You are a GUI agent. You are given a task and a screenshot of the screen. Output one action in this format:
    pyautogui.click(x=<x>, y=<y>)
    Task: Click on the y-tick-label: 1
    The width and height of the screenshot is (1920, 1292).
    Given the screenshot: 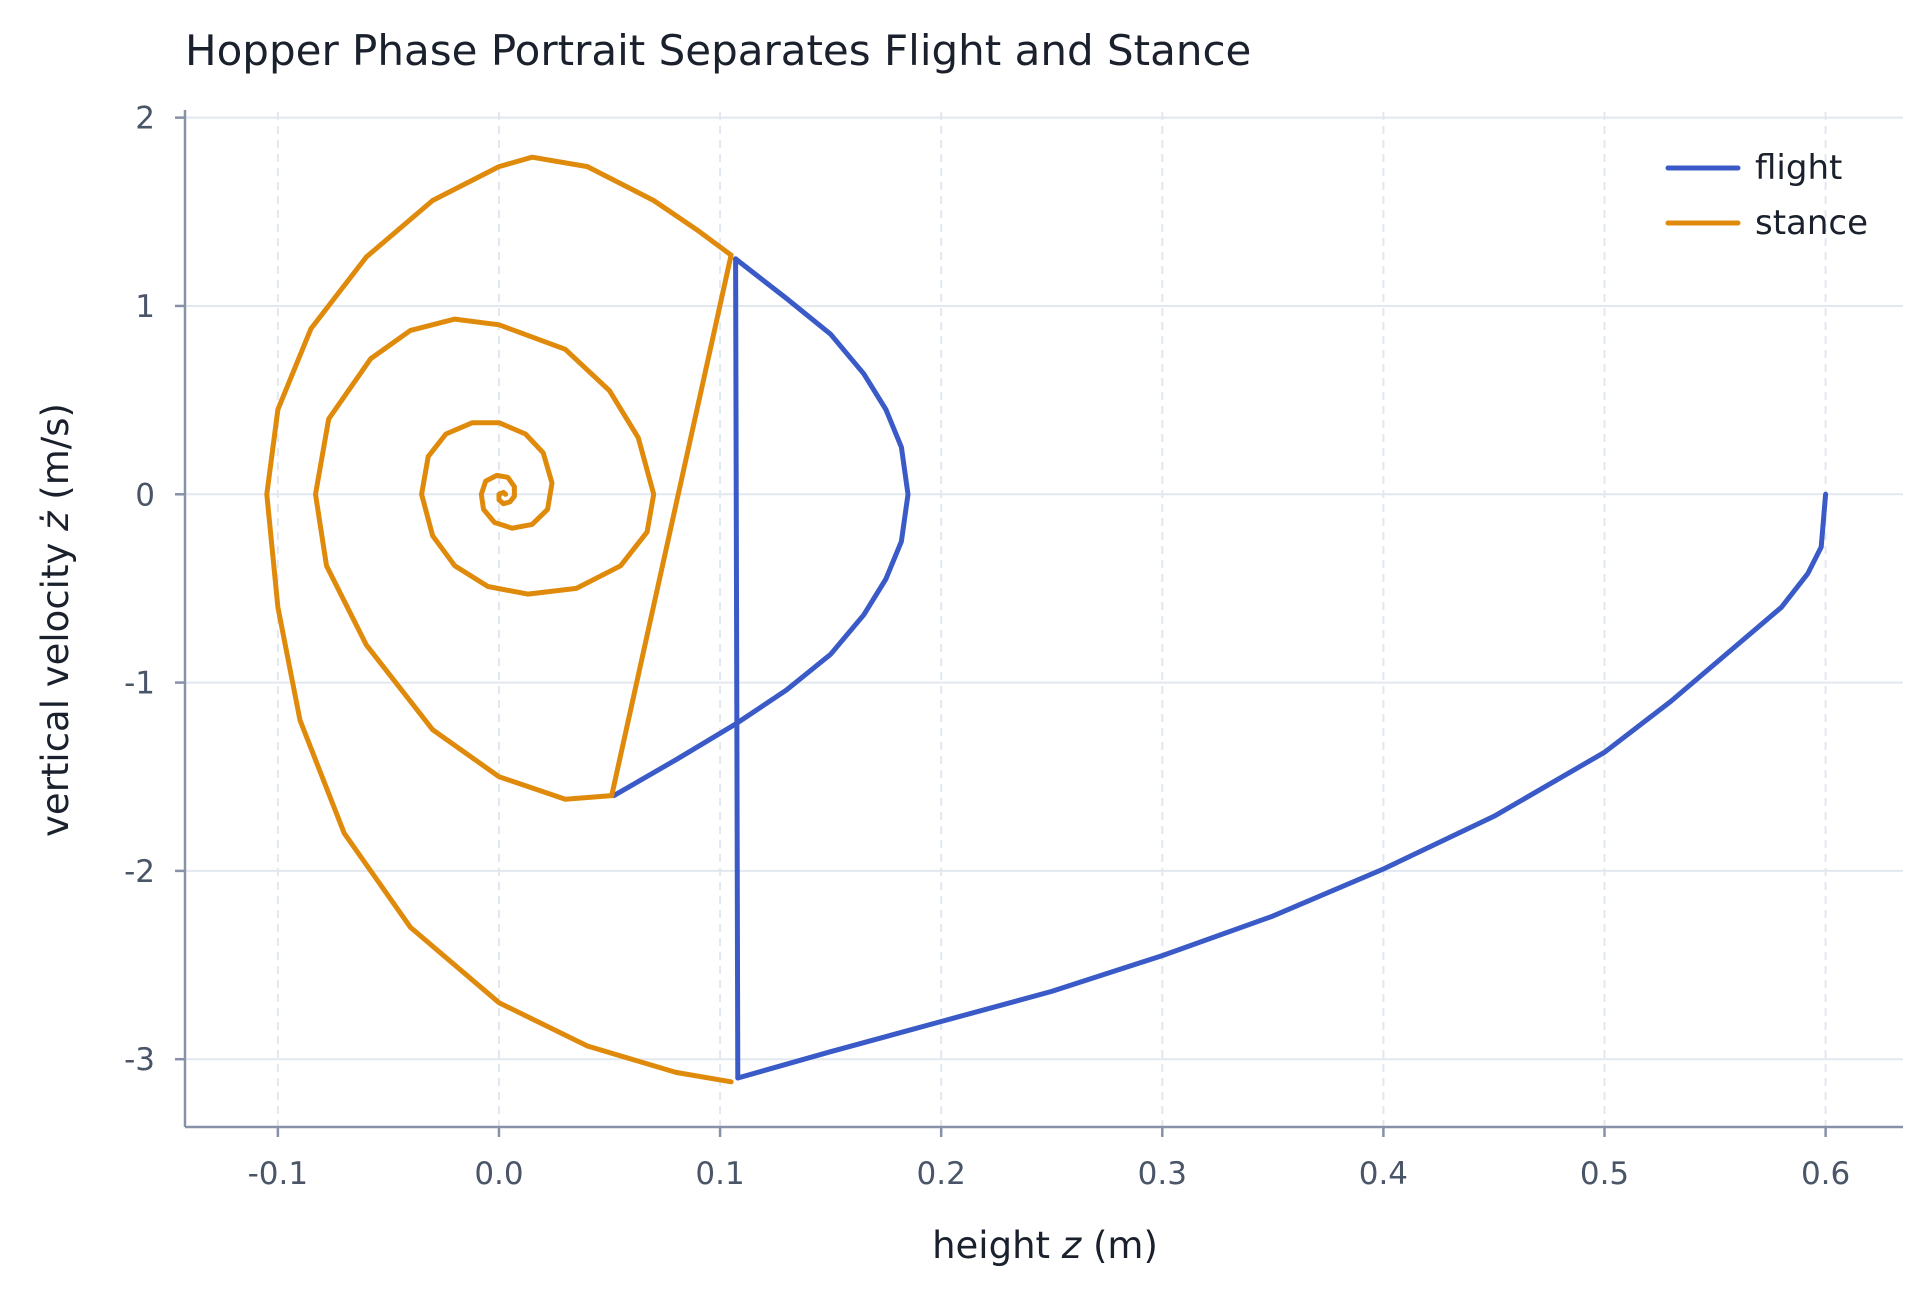 What is the action you would take?
    pyautogui.click(x=145, y=307)
    